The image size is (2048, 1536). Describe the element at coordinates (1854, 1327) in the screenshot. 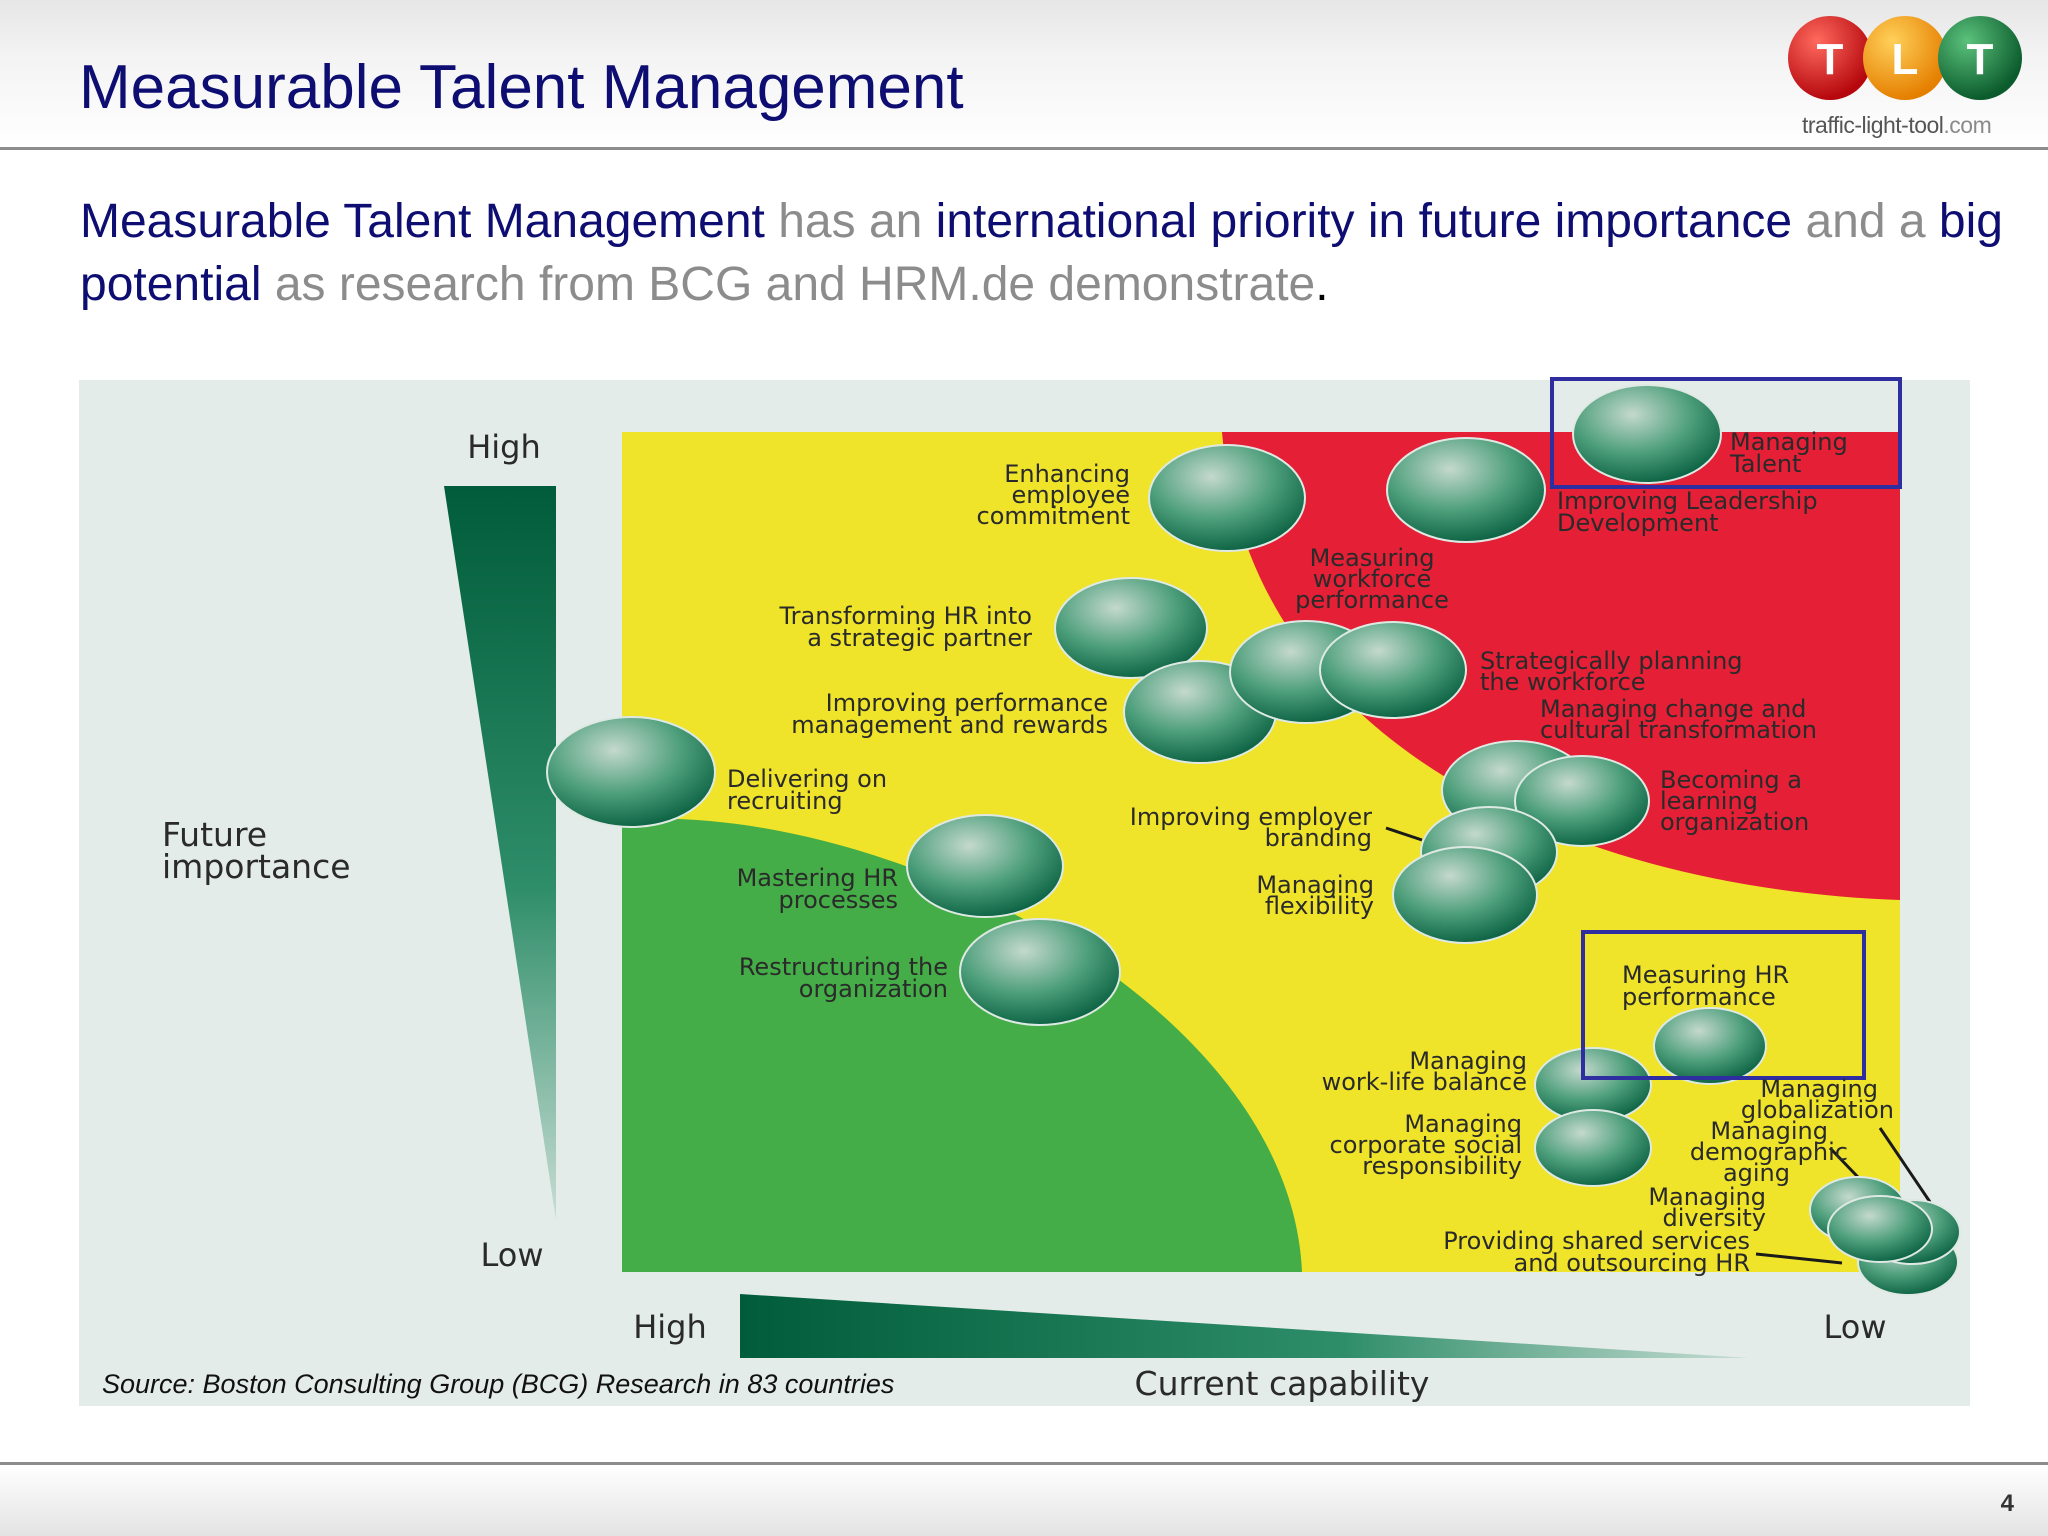

I see `x-axis-low-label: Low` at that location.